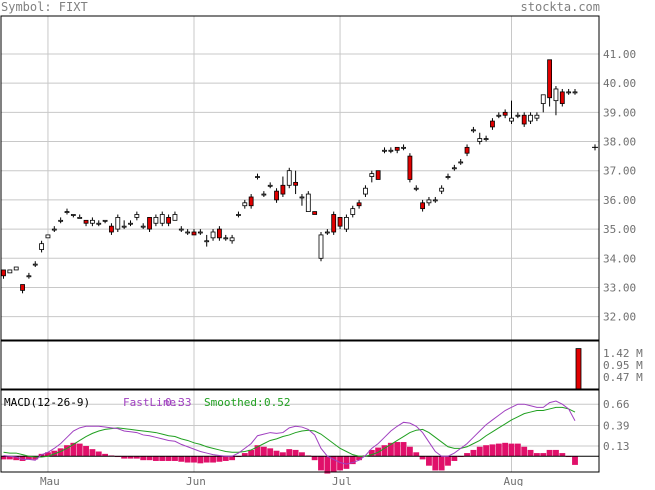 The image size is (655, 490). Describe the element at coordinates (616, 404) in the screenshot. I see `macd-tick-label: 0.66` at that location.